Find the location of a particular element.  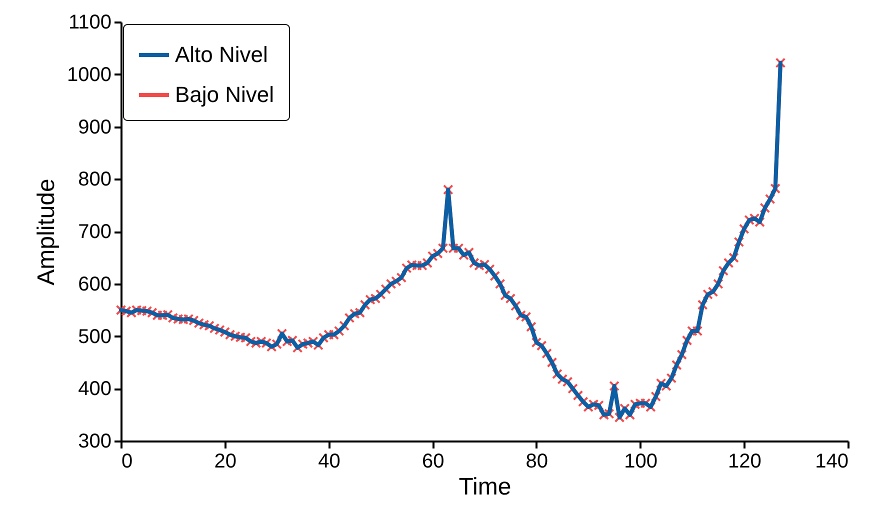

y-tick-label: 700 is located at coordinates (95, 232).